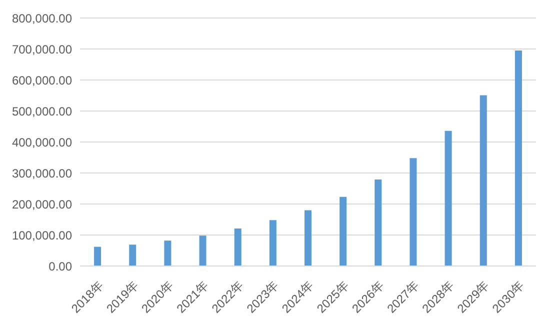  What do you see at coordinates (42, 80) in the screenshot?
I see `y-tick-label: 600,000.00` at bounding box center [42, 80].